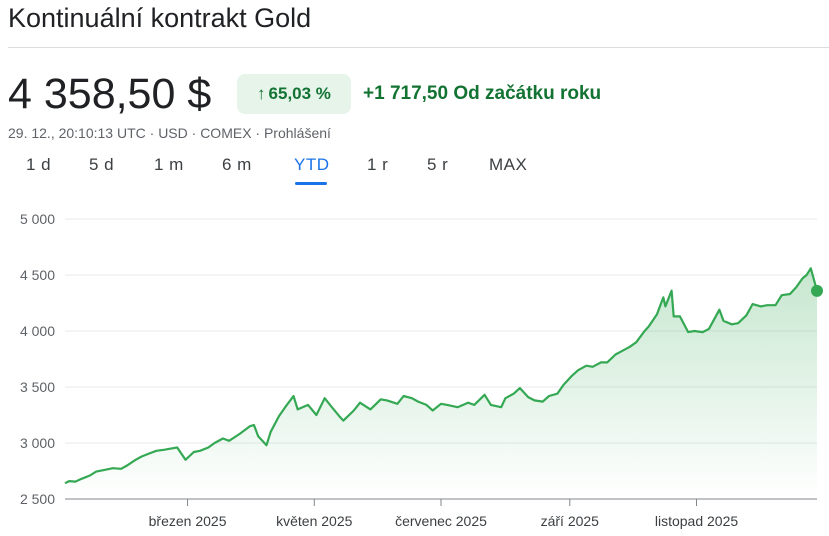 This screenshot has height=536, width=829. I want to click on y-tick-label: 3 000, so click(37, 443).